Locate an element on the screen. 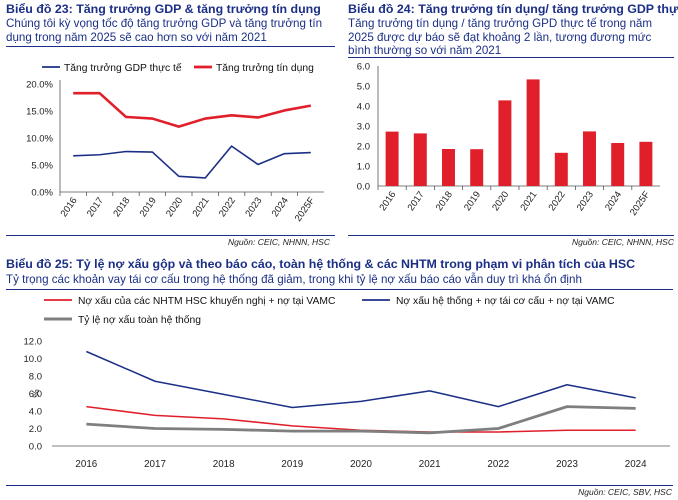 Image resolution: width=678 pixels, height=500 pixels. chart-24-top-rule is located at coordinates (511, 57).